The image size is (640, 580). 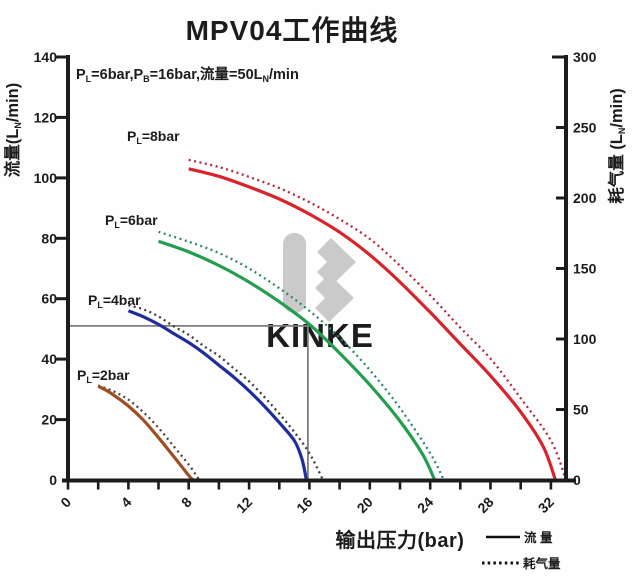 What do you see at coordinates (577, 480) in the screenshot?
I see `y-right-tick-label: 0` at bounding box center [577, 480].